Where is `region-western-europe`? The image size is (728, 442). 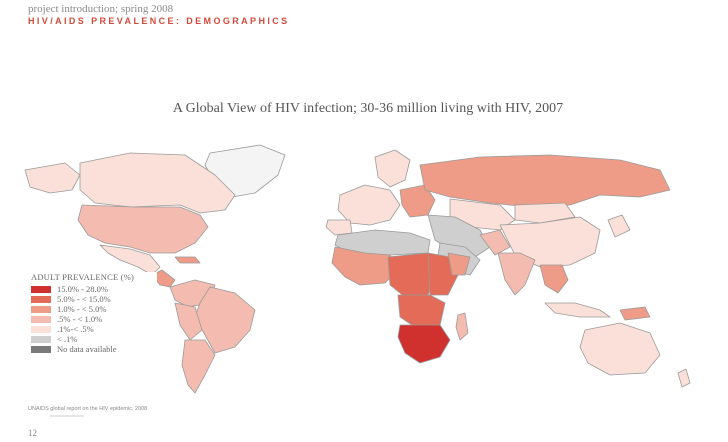
region-western-europe is located at coordinates (369, 205).